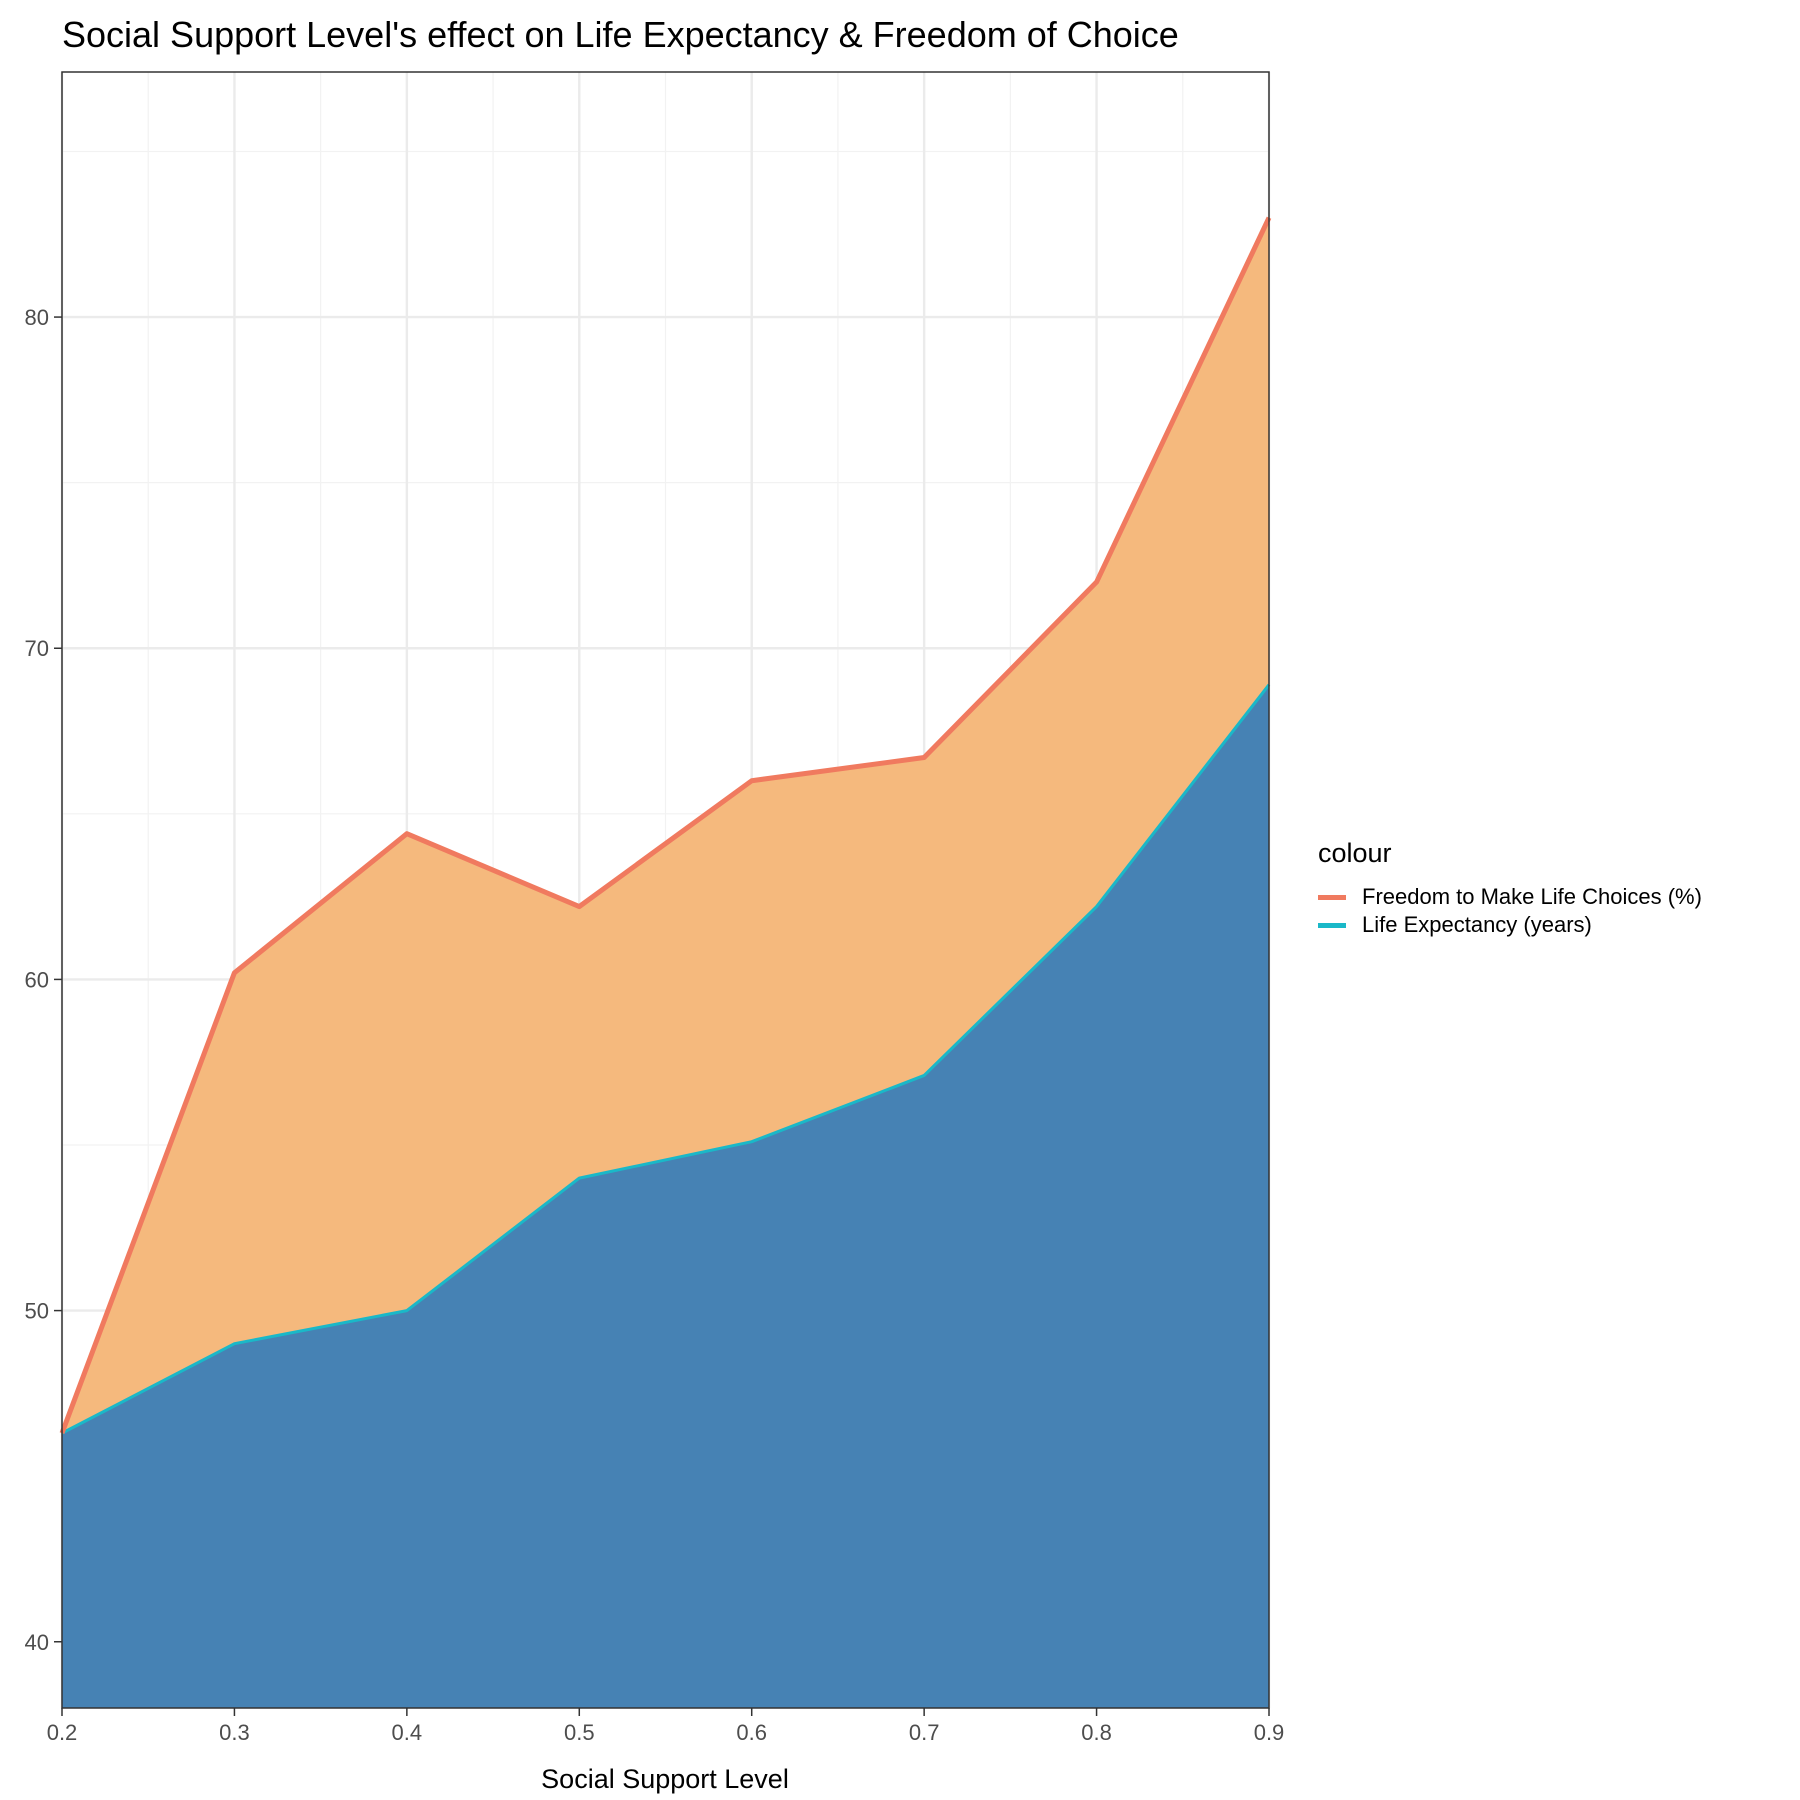 This screenshot has width=1800, height=1800. I want to click on y-tick-label: 60, so click(37, 979).